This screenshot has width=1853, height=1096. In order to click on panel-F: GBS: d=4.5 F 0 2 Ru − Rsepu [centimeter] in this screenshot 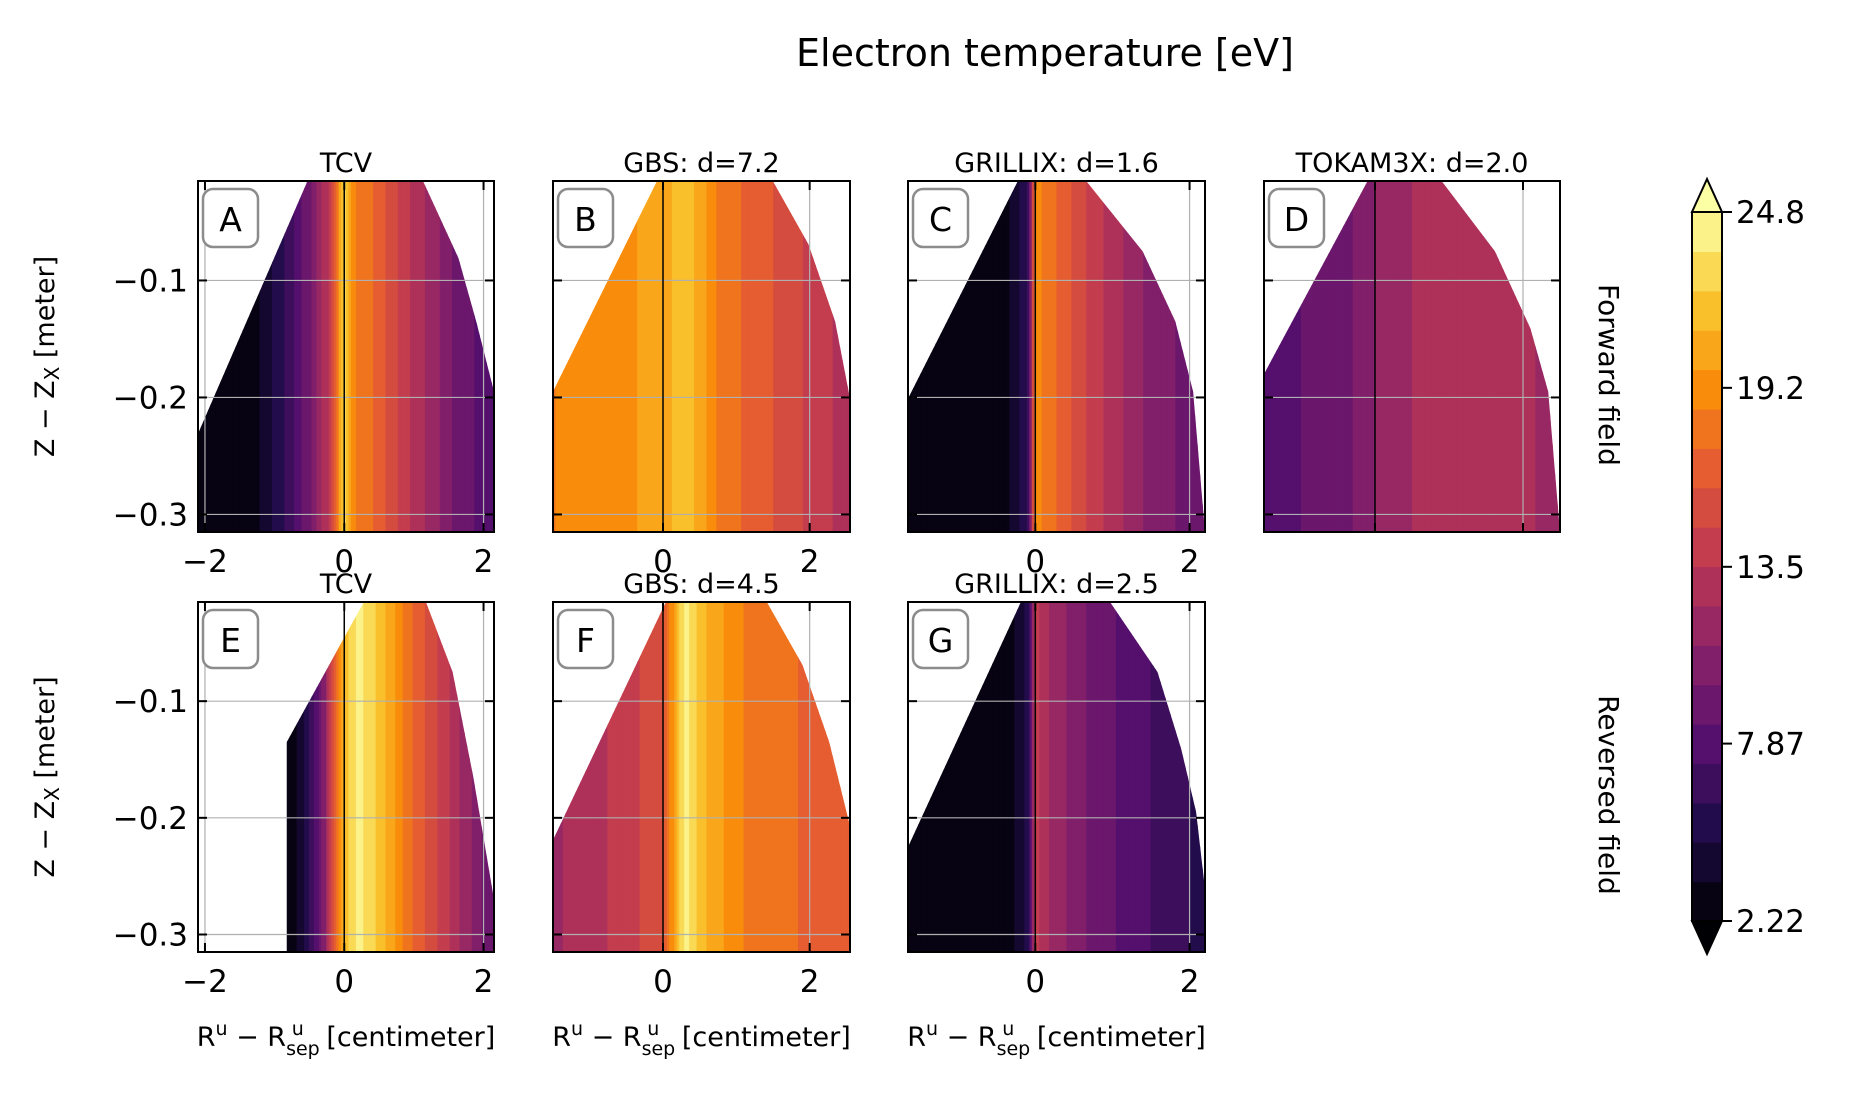, I will do `click(701, 814)`.